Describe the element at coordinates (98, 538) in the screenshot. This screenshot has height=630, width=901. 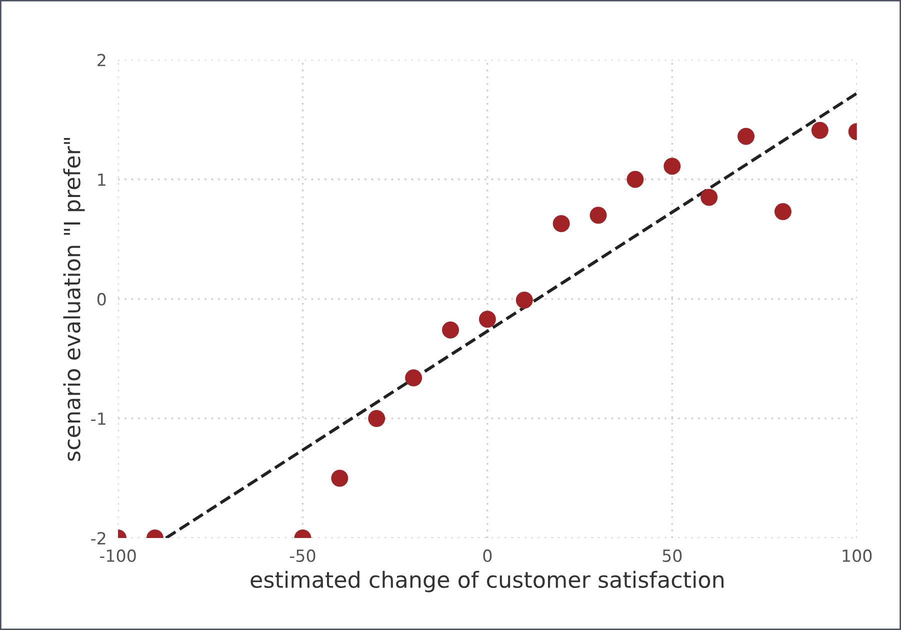
I see `y-tick-label: -2` at that location.